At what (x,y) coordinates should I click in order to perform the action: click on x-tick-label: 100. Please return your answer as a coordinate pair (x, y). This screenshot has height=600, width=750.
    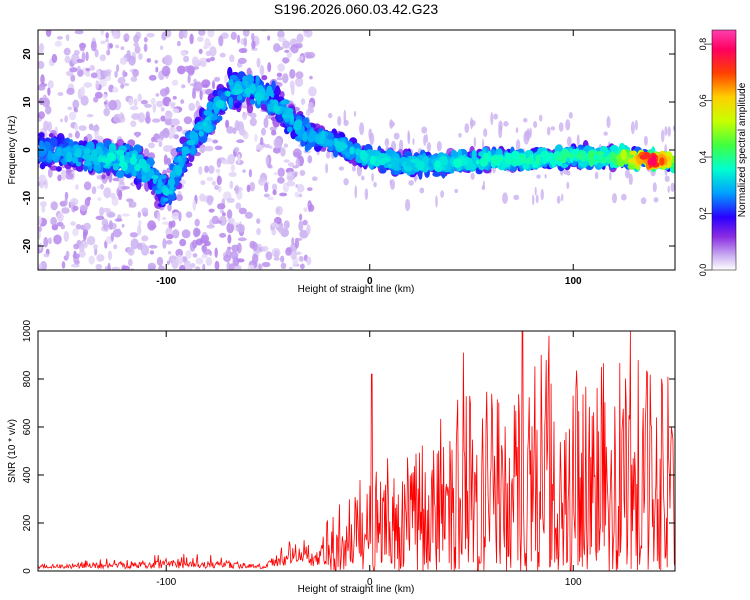
    Looking at the image, I should click on (573, 582).